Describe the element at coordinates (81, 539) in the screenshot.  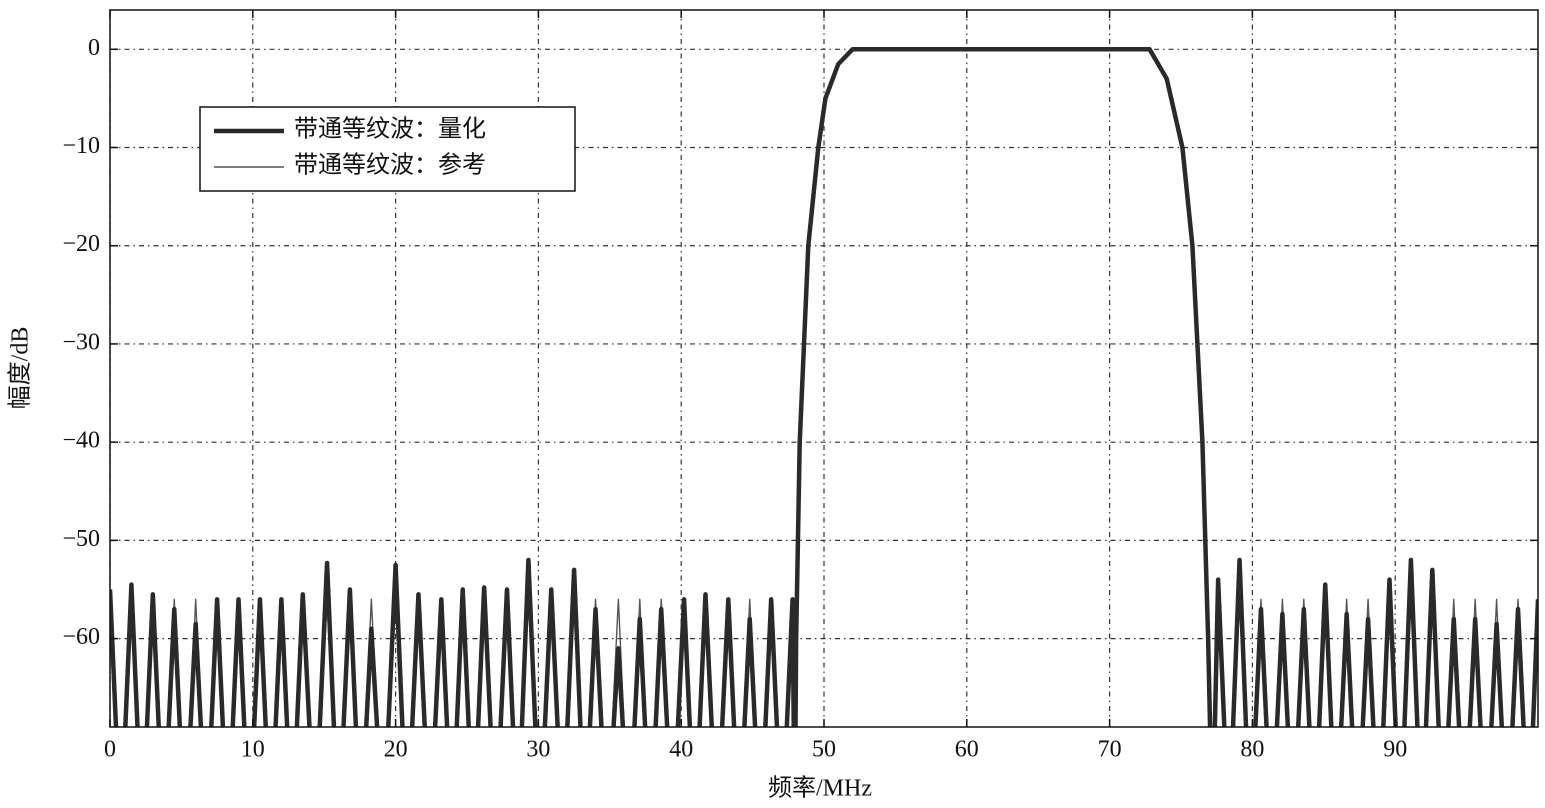
I see `y-tick-label: −50` at that location.